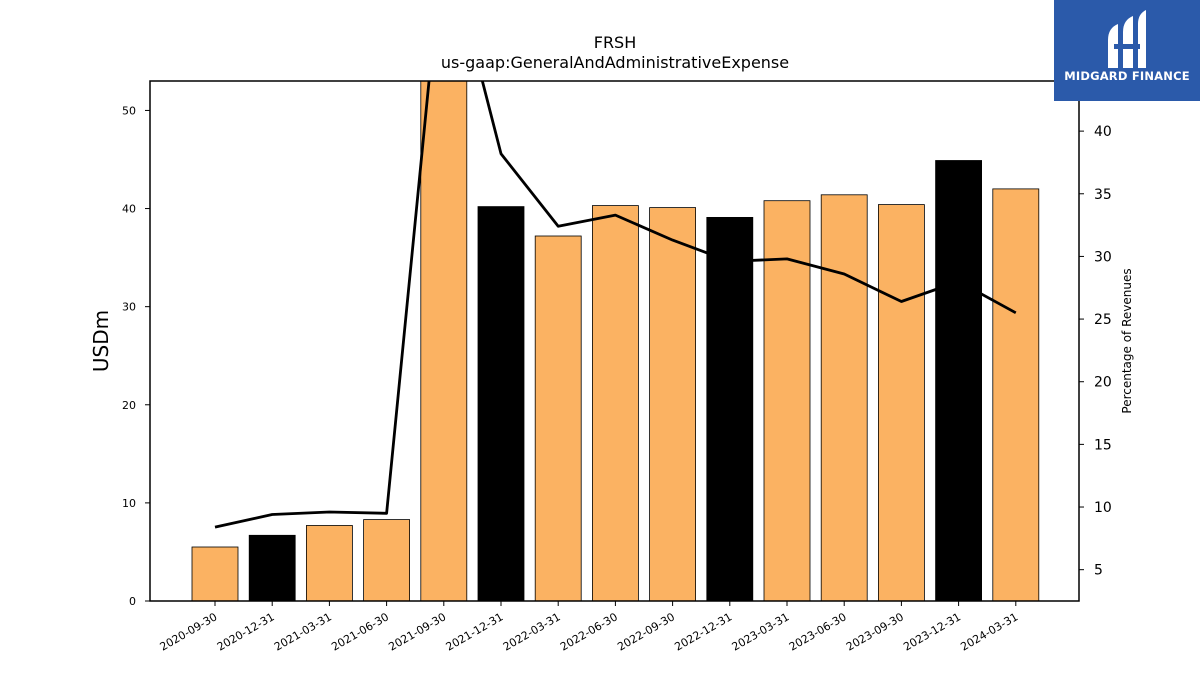 The width and height of the screenshot is (1200, 675). What do you see at coordinates (761, 631) in the screenshot?
I see `x-tick-label: 2023-03-31` at bounding box center [761, 631].